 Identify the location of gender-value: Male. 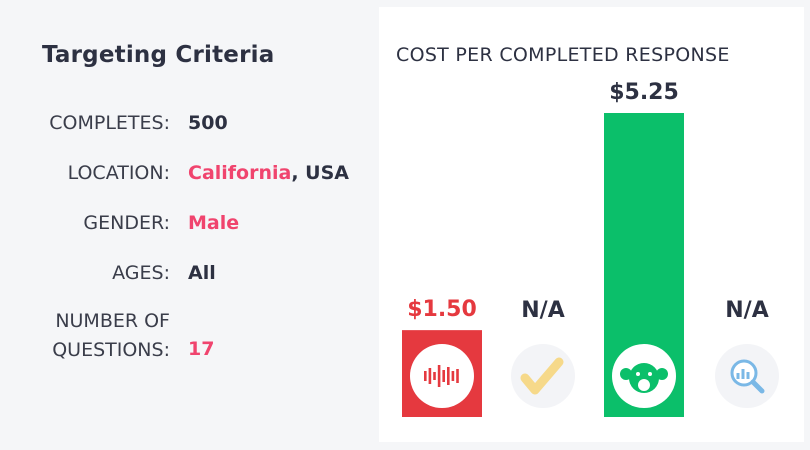
(214, 223).